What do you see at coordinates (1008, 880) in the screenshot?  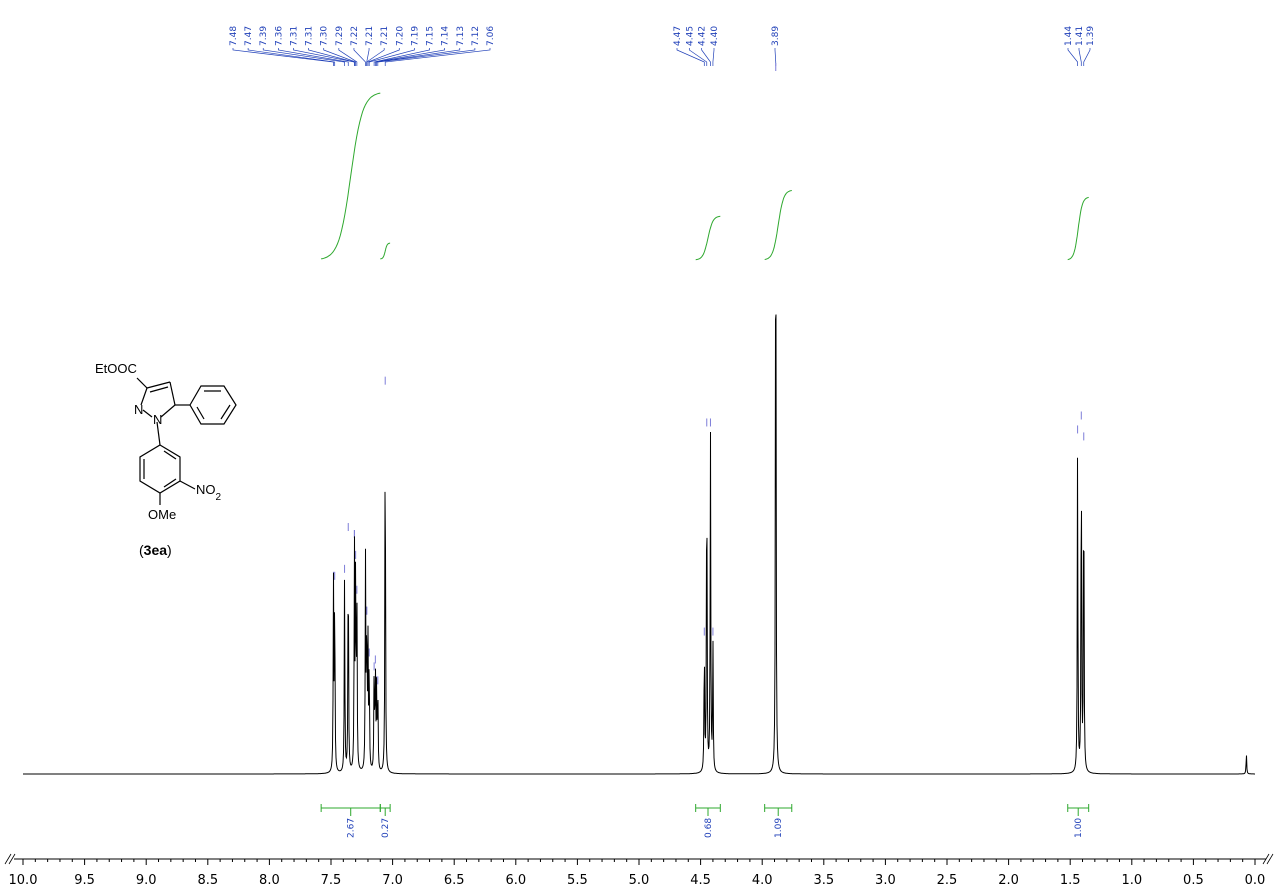 I see `x-tick-label: 2.0` at bounding box center [1008, 880].